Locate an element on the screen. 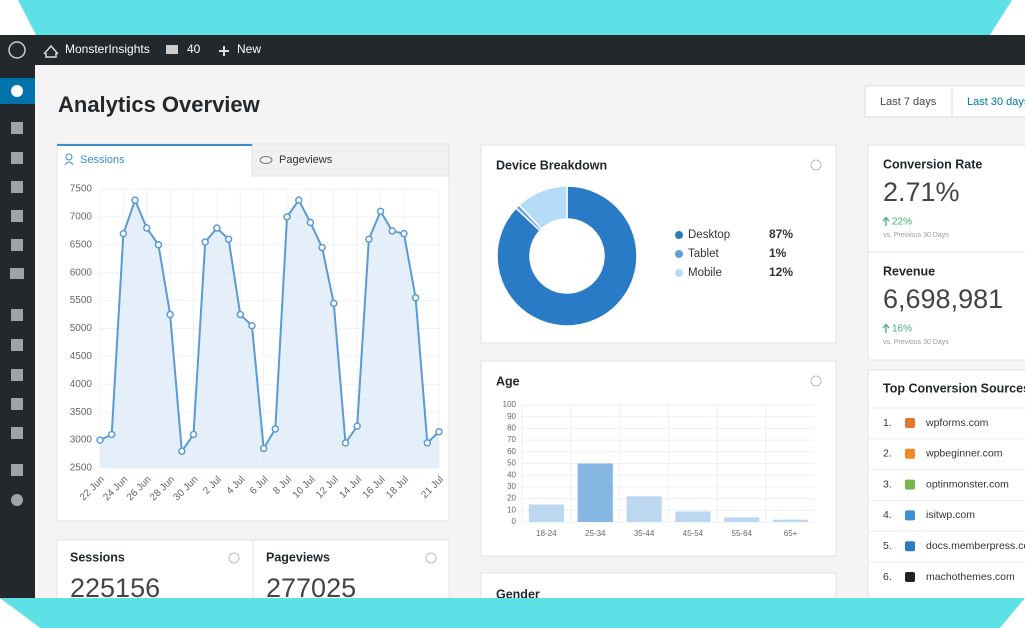 The width and height of the screenshot is (1025, 628). y-tick-label: 10 is located at coordinates (511, 509).